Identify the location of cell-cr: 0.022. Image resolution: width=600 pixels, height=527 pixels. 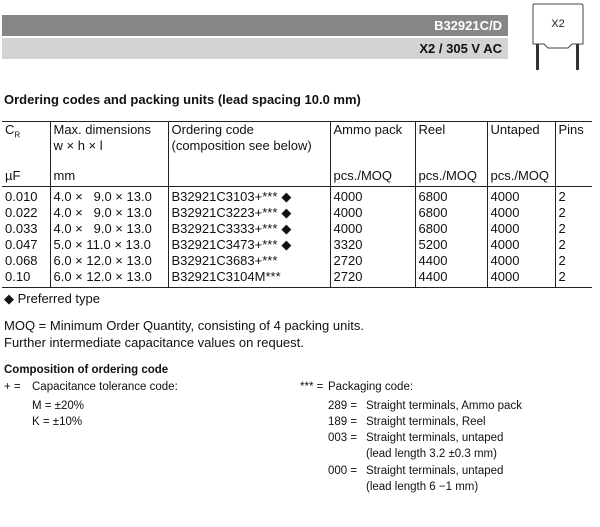
(21, 212).